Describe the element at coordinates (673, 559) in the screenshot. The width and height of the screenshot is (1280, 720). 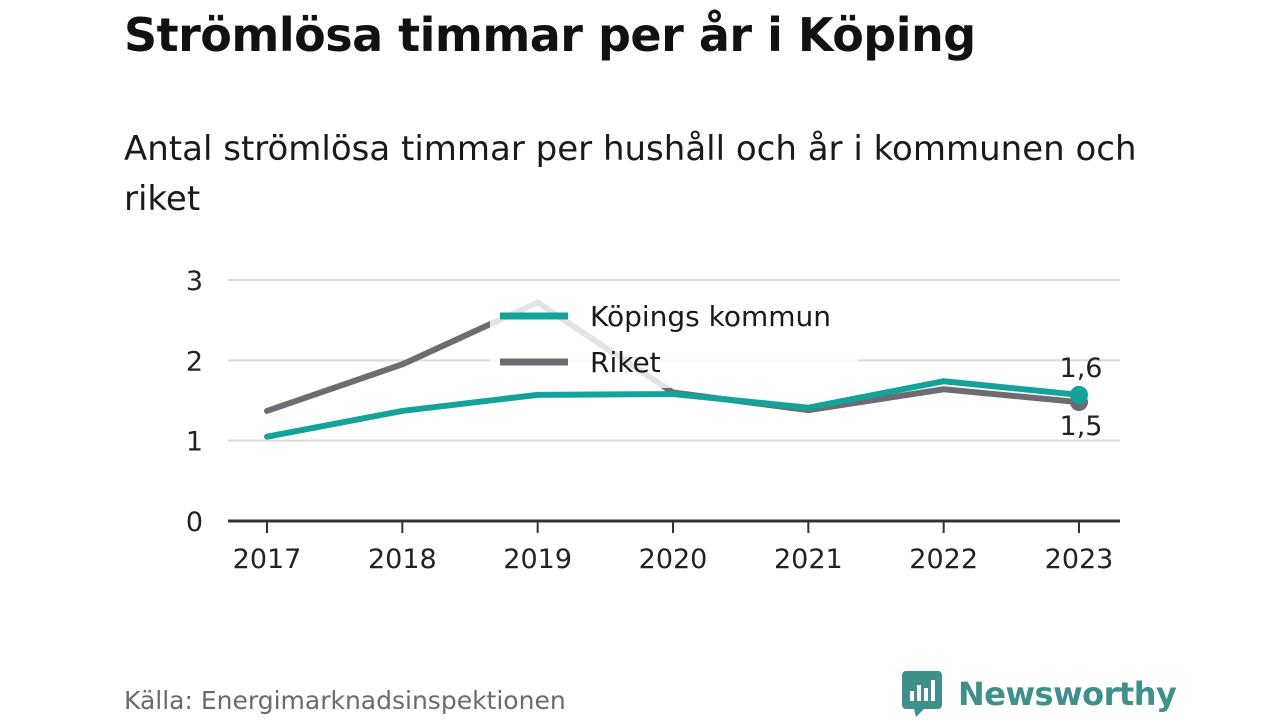
I see `x-tick-label: 2020` at that location.